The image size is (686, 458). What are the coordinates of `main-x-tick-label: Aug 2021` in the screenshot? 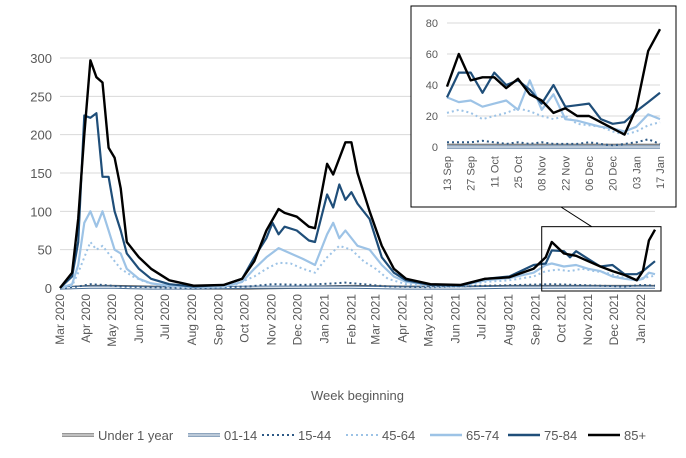 It's located at (508, 320).